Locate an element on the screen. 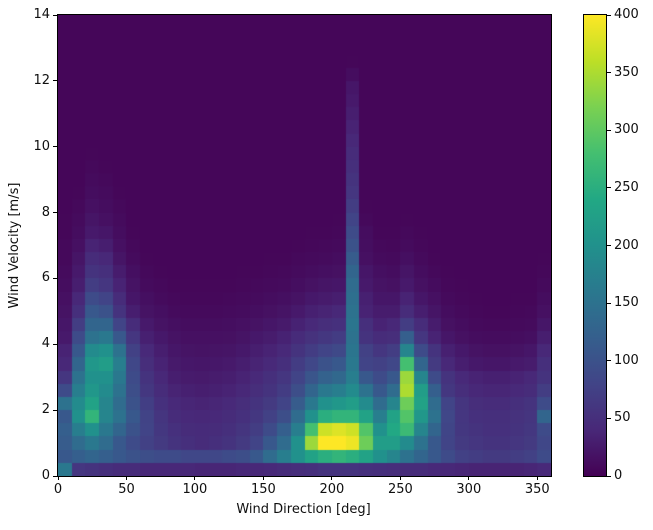 The image size is (653, 530). x-tick-300-label: 300 is located at coordinates (469, 489).